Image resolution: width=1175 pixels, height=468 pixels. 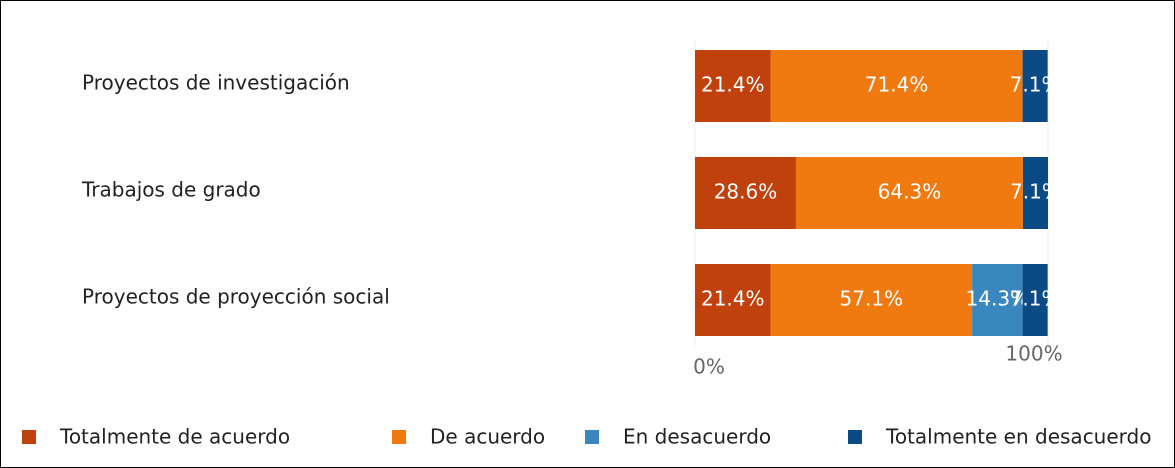 What do you see at coordinates (171, 190) in the screenshot?
I see `category-label: Trabajos de grado` at bounding box center [171, 190].